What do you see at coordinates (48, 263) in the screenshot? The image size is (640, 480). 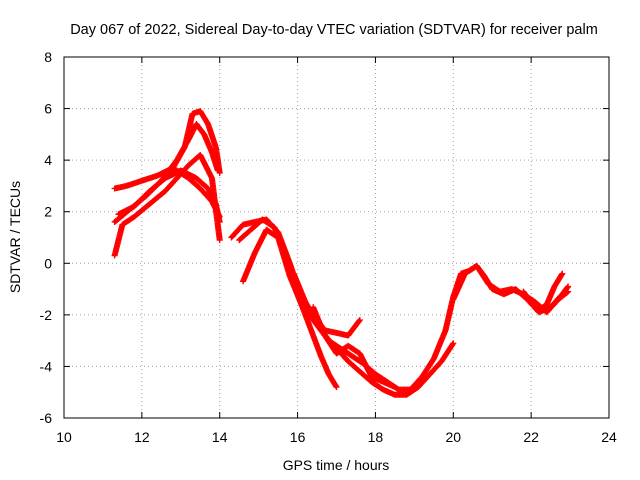 I see `y-tick-label: 0` at bounding box center [48, 263].